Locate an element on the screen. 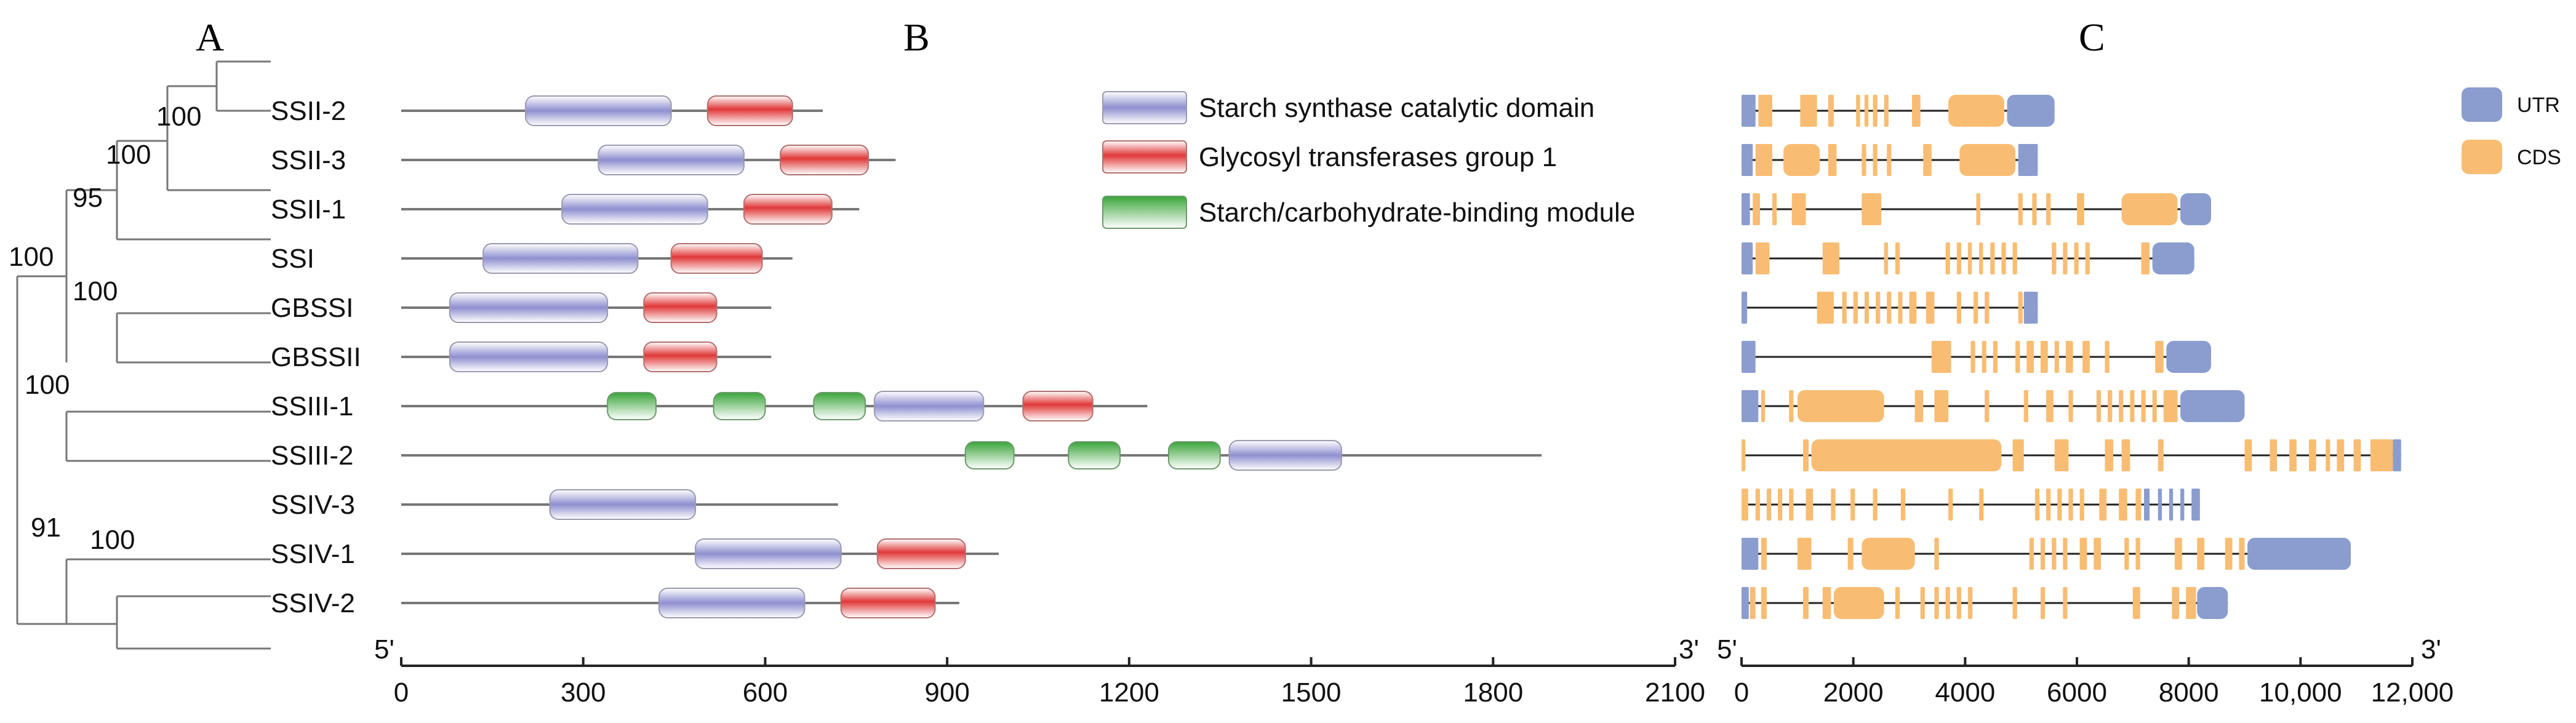  structure-axis-tick-label: 12,000 is located at coordinates (2412, 693).